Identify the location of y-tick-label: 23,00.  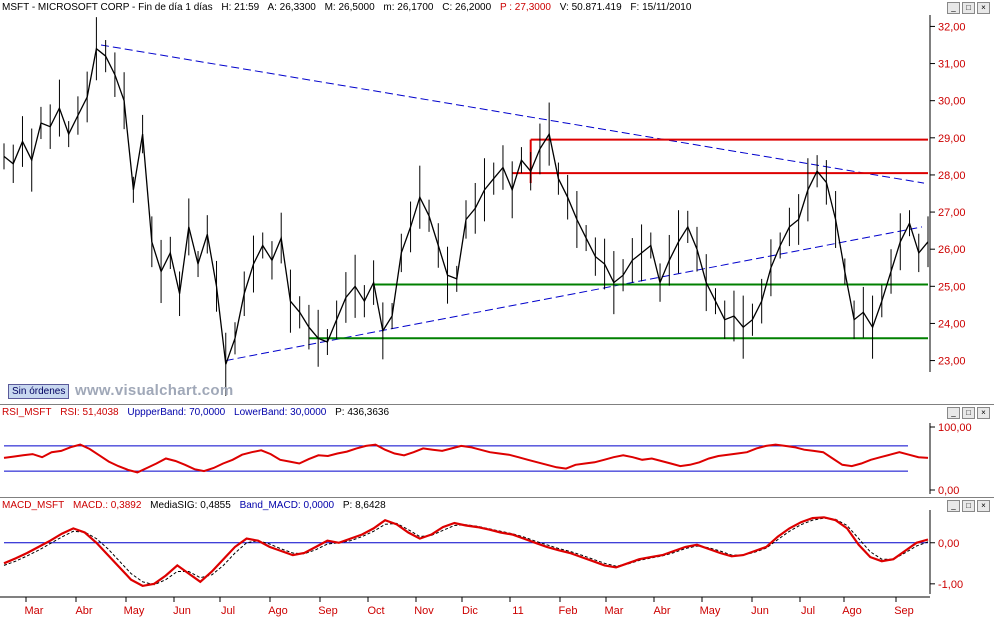
(952, 362).